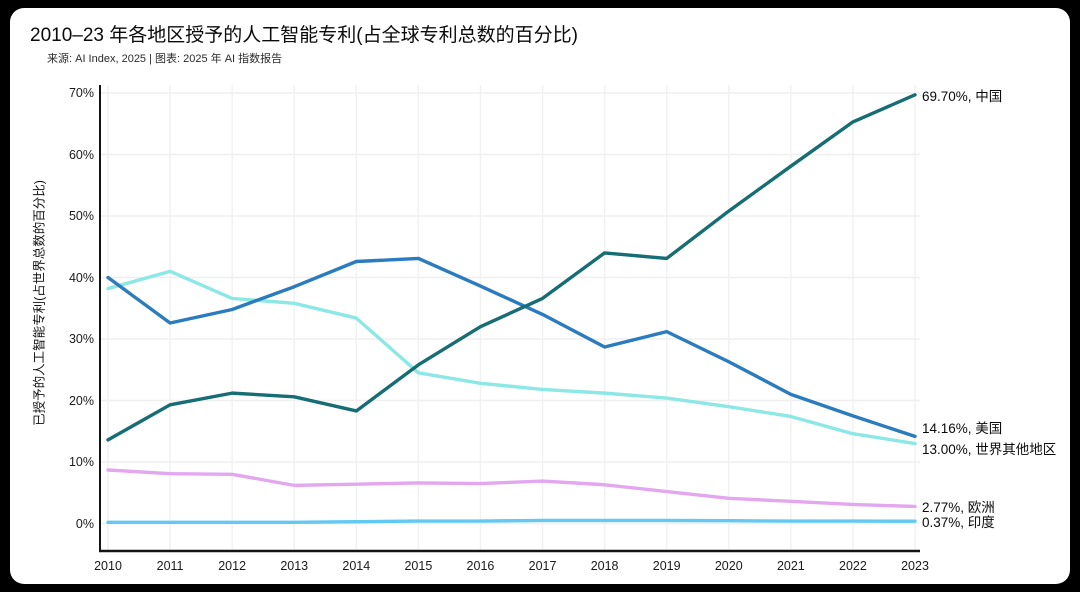 This screenshot has width=1080, height=592. Describe the element at coordinates (958, 523) in the screenshot. I see `series-end-label-印度: 0.37%, 印度` at that location.